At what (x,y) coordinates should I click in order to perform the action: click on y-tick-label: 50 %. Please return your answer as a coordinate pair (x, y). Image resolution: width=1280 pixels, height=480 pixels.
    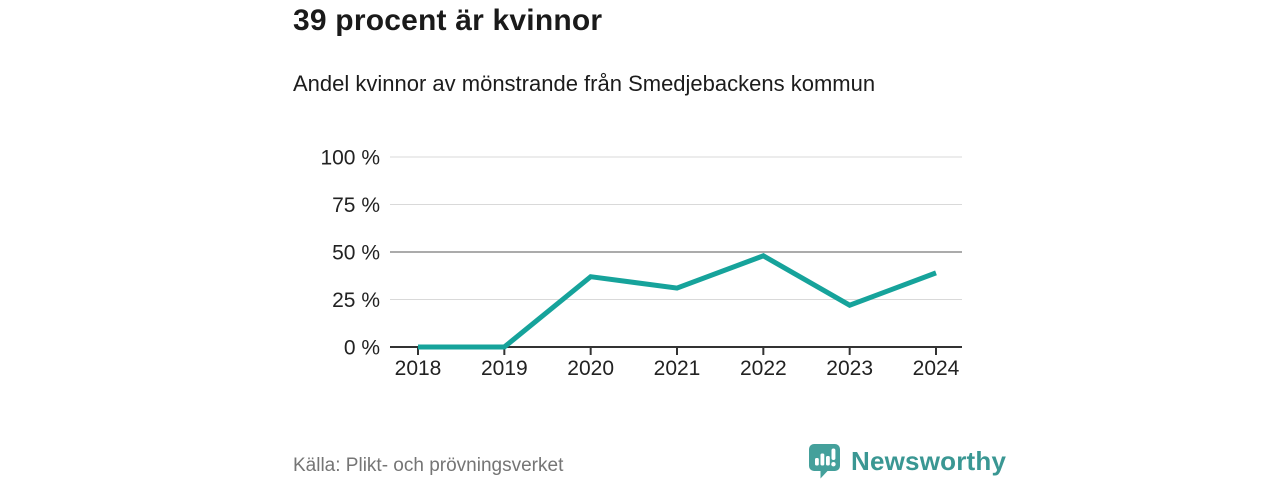
    Looking at the image, I should click on (356, 252).